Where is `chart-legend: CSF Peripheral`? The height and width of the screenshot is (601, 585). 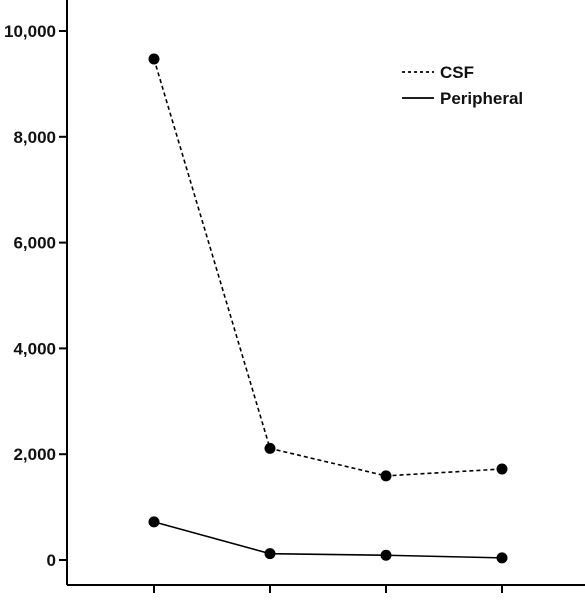 chart-legend: CSF Peripheral is located at coordinates (462, 85).